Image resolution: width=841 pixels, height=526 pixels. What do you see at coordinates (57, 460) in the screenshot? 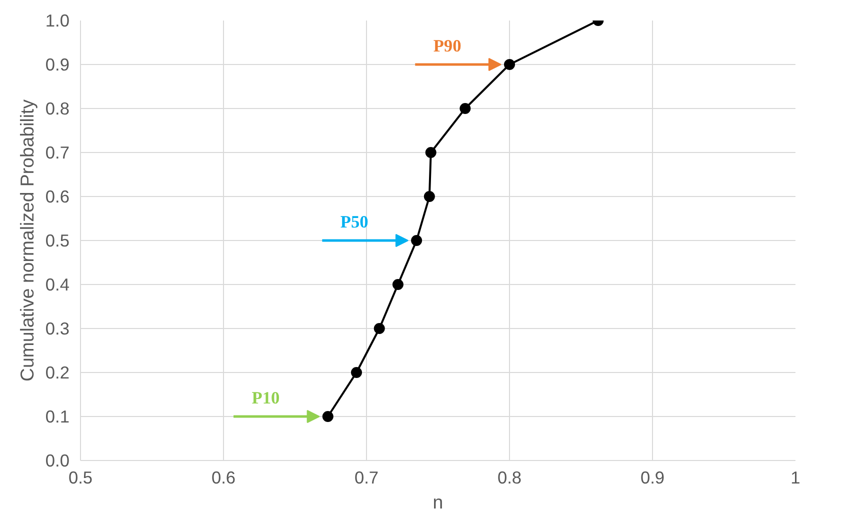
I see `y-tick-label: 0.0` at bounding box center [57, 460].